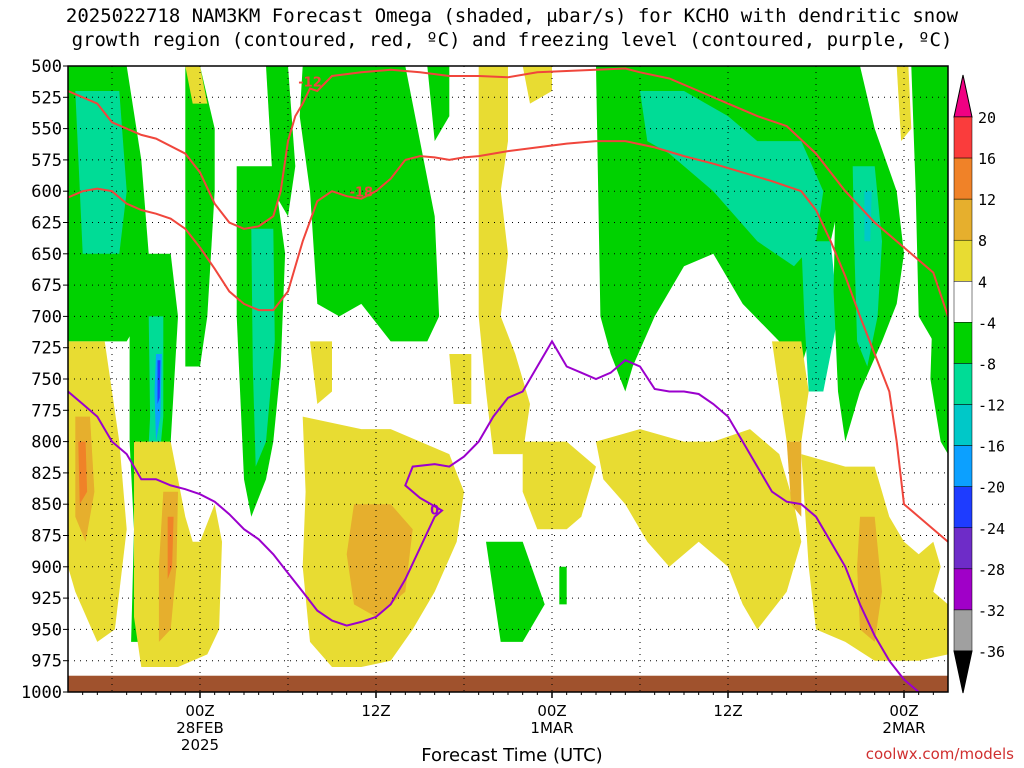  I want to click on colorbar-label: -20, so click(991, 488).